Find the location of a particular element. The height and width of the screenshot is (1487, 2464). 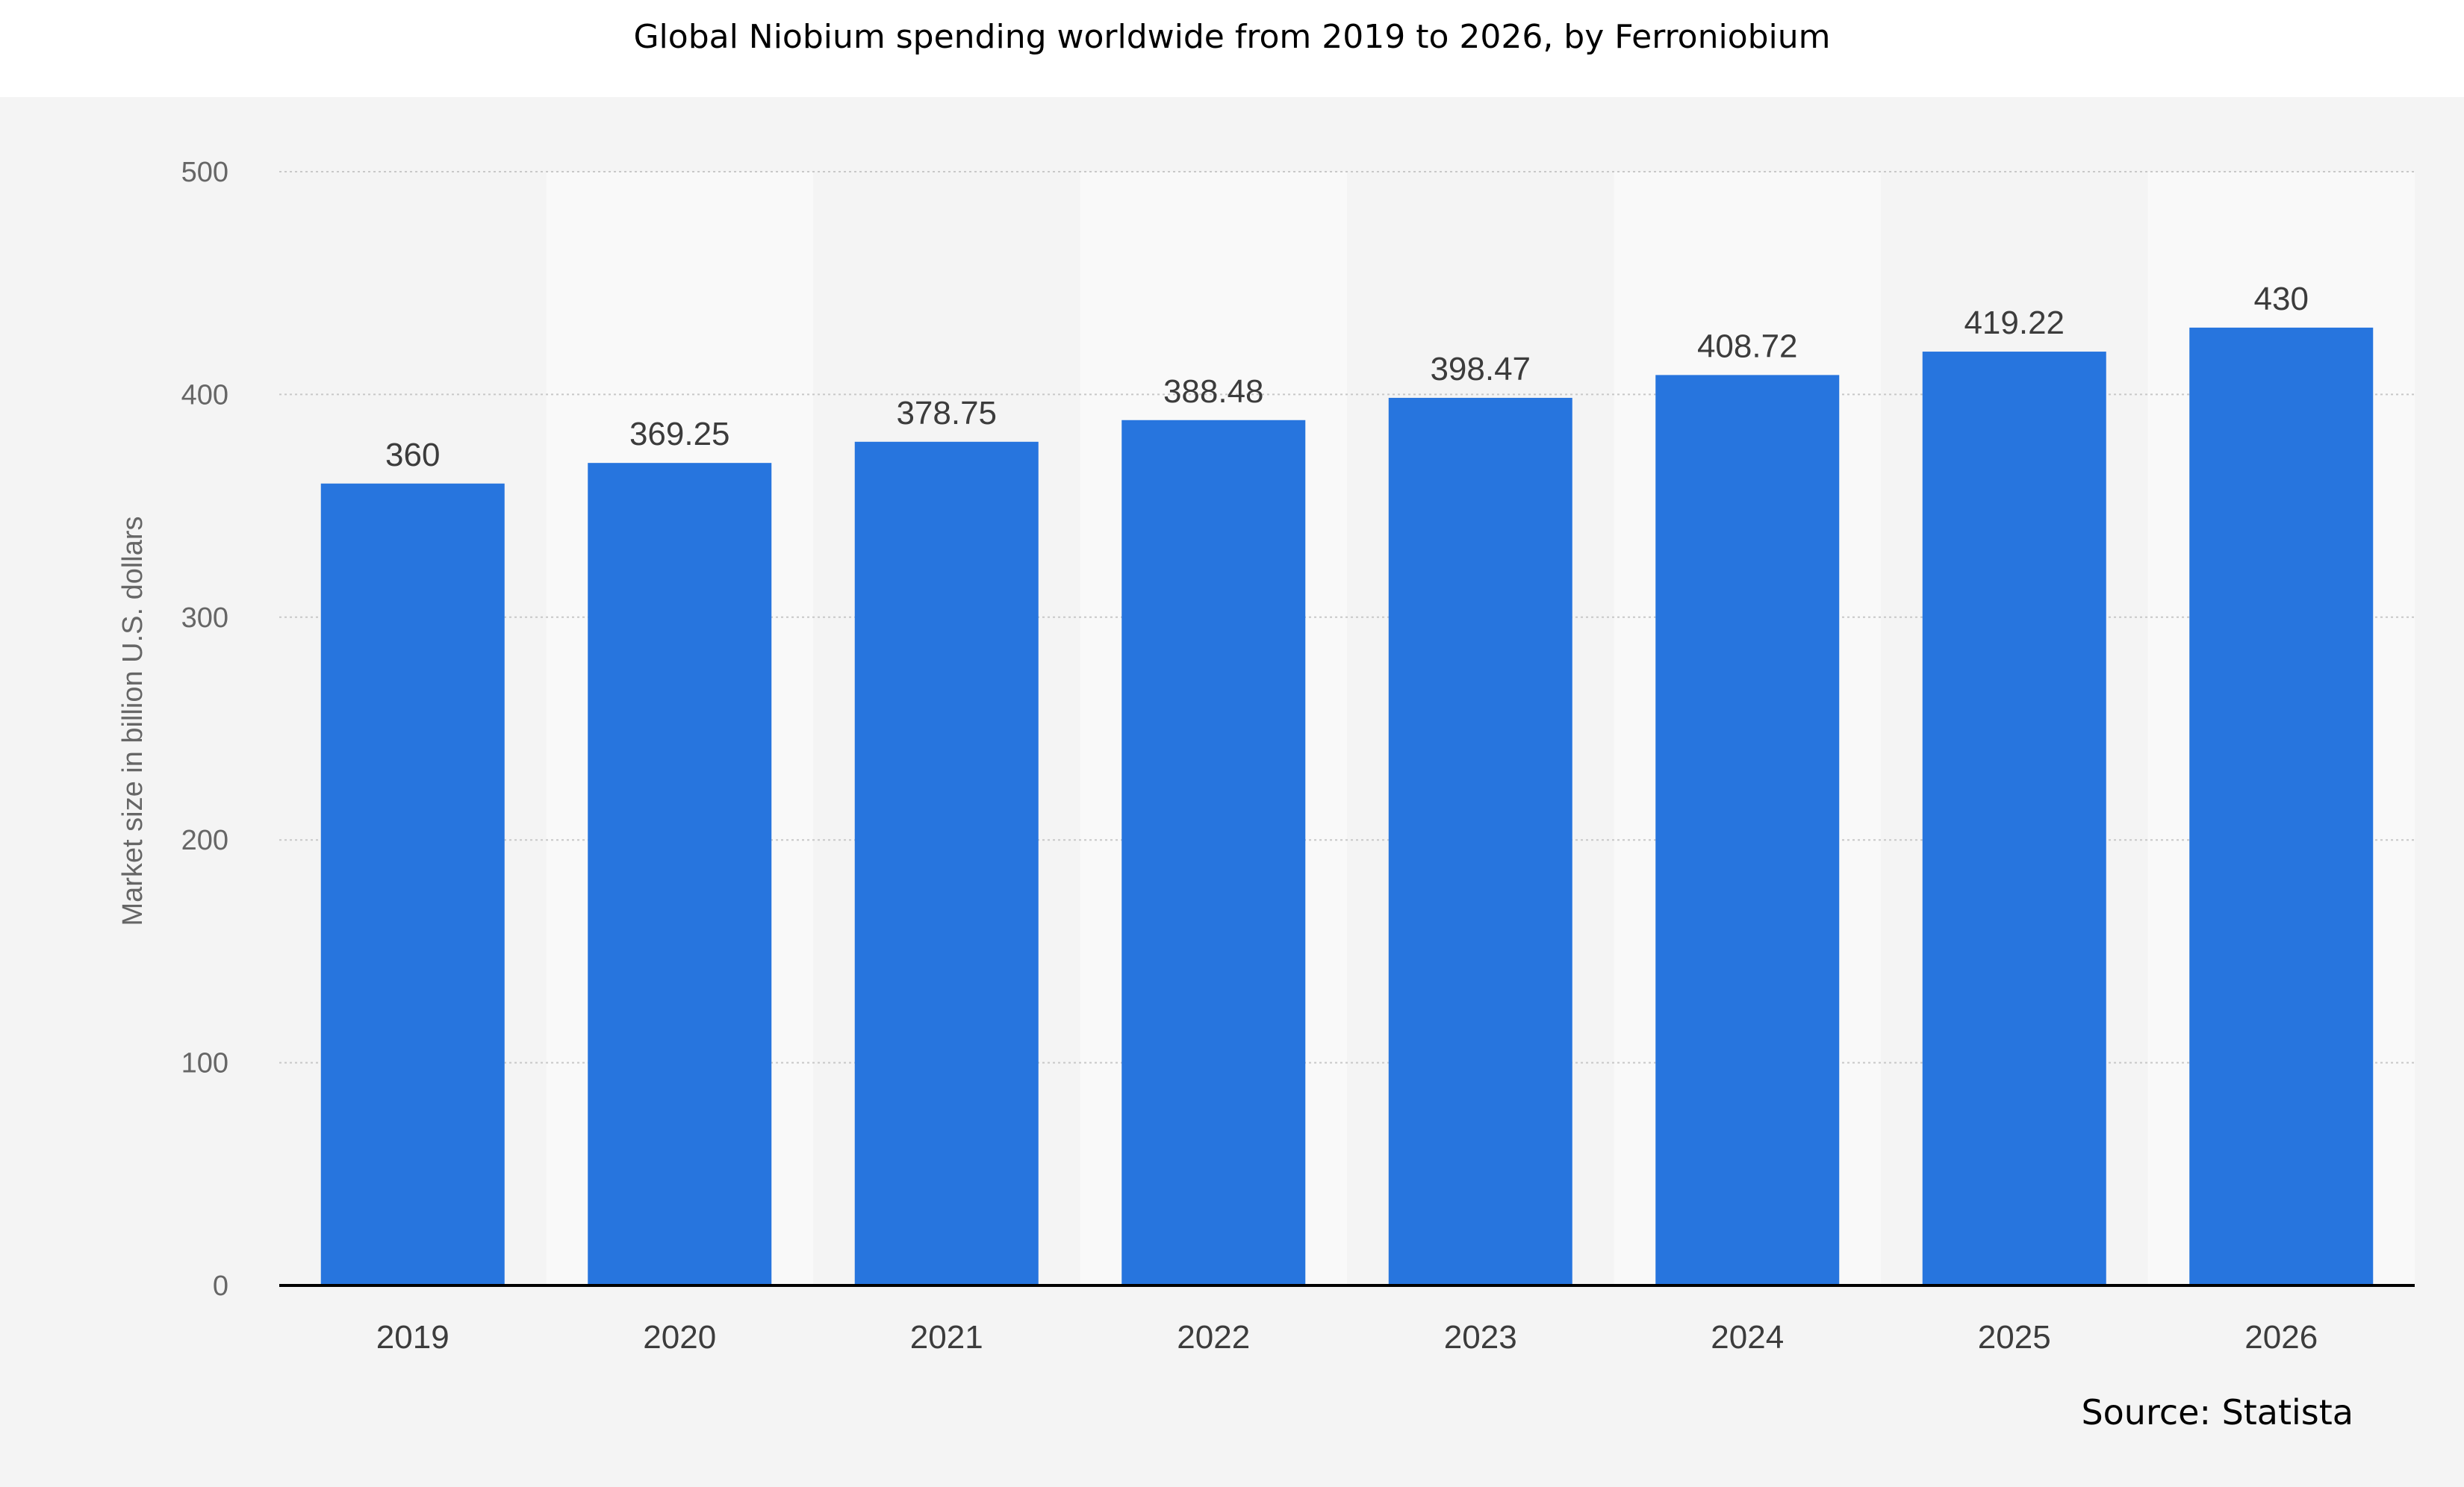

data-label: 388.48 is located at coordinates (1213, 391).